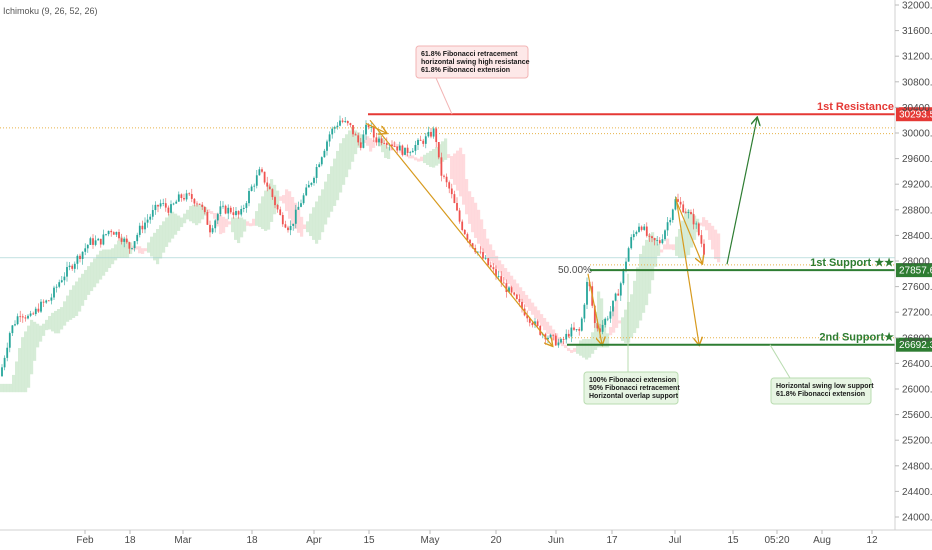 This screenshot has width=932, height=550. What do you see at coordinates (917, 441) in the screenshot?
I see `y-tick-label: 25200.0` at bounding box center [917, 441].